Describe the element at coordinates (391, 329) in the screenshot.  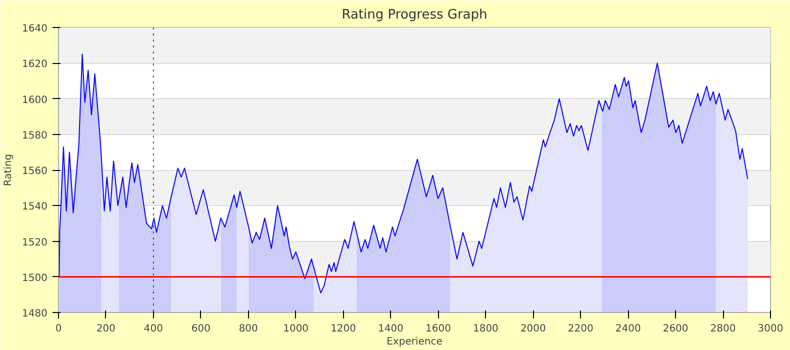
I see `x-tick-label: 1400` at that location.